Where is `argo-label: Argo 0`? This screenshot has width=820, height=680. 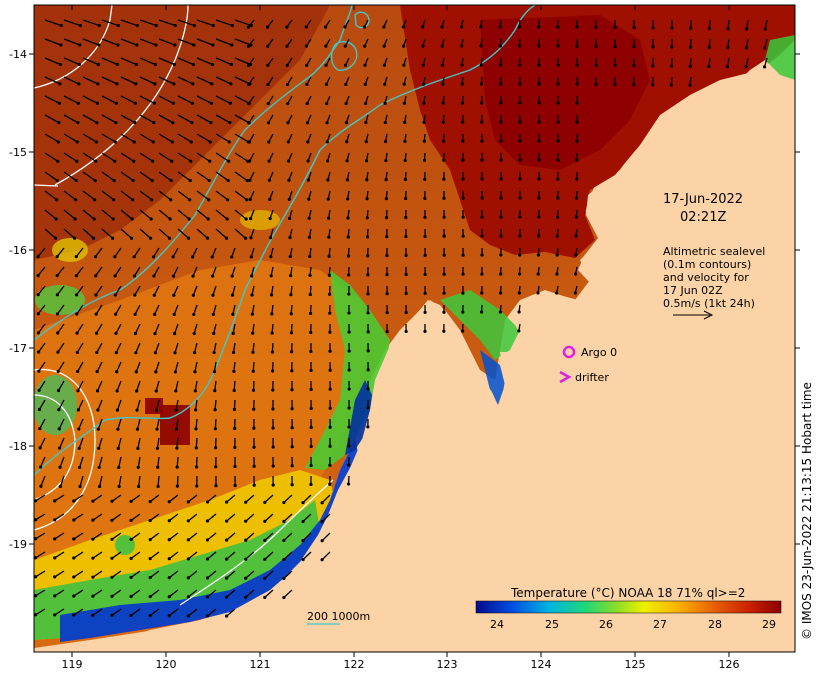
argo-label: Argo 0 is located at coordinates (599, 352).